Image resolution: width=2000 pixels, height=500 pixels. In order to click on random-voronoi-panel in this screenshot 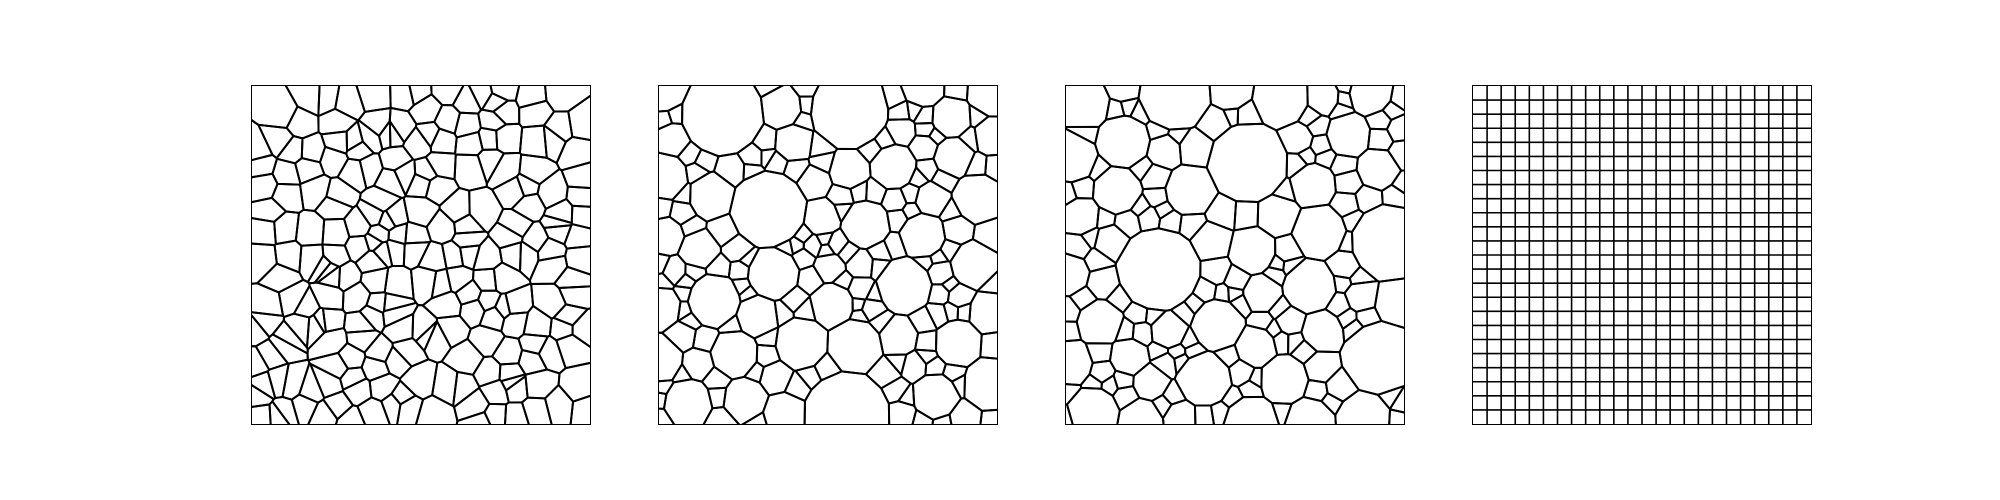, I will do `click(421, 255)`.